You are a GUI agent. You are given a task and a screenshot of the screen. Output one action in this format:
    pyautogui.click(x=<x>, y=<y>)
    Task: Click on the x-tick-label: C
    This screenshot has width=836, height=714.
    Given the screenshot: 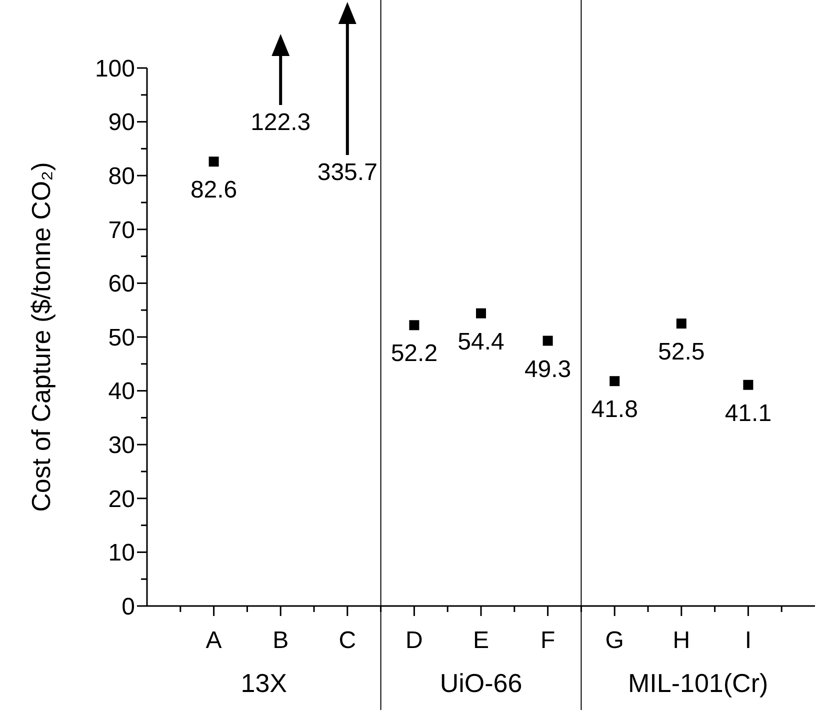 What is the action you would take?
    pyautogui.click(x=347, y=640)
    